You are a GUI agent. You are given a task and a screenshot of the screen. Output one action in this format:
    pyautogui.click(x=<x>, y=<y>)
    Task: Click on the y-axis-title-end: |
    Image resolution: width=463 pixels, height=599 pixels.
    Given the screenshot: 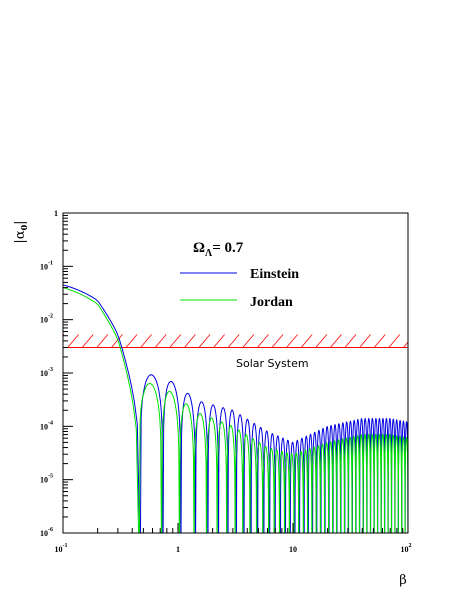 What is the action you would take?
    pyautogui.click(x=20, y=222)
    